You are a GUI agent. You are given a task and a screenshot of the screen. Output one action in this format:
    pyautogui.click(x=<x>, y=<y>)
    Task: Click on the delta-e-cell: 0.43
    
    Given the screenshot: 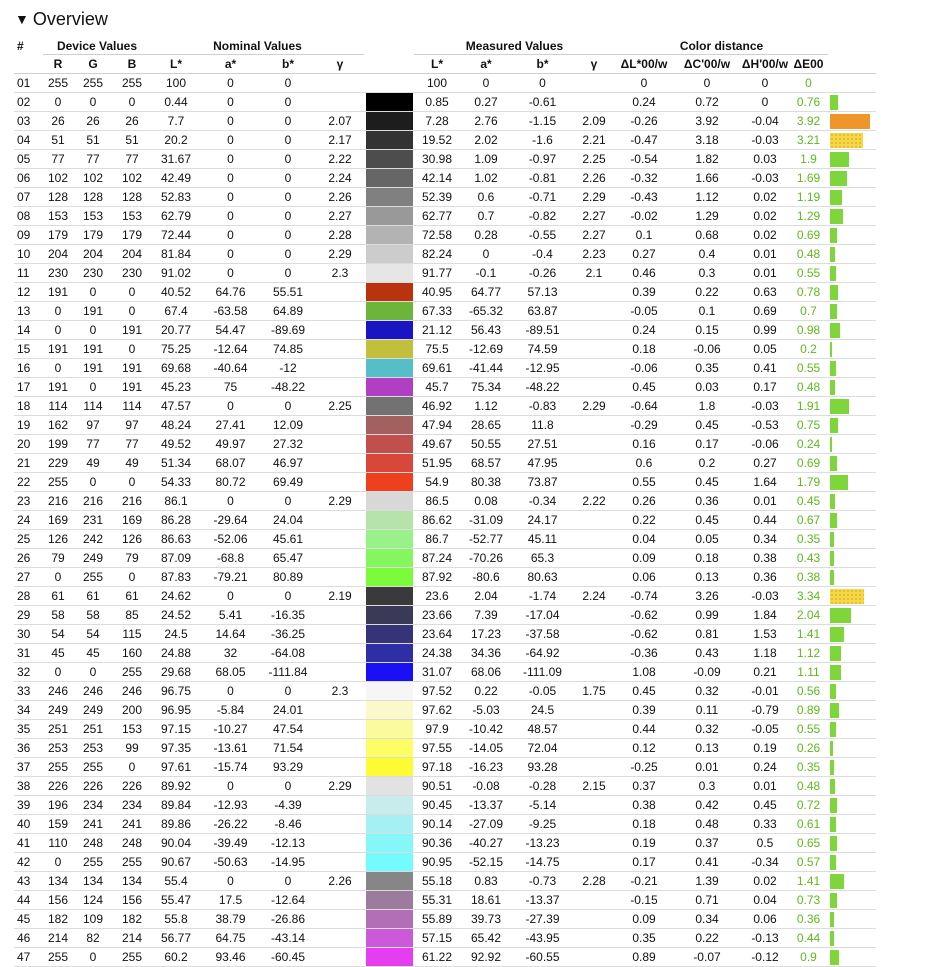 What is the action you would take?
    pyautogui.click(x=808, y=558)
    